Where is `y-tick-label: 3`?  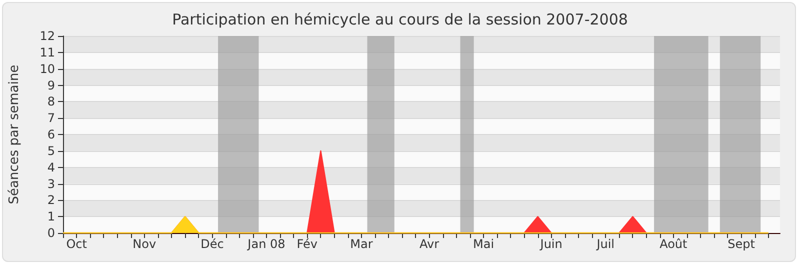 y-tick-label: 3 is located at coordinates (51, 183).